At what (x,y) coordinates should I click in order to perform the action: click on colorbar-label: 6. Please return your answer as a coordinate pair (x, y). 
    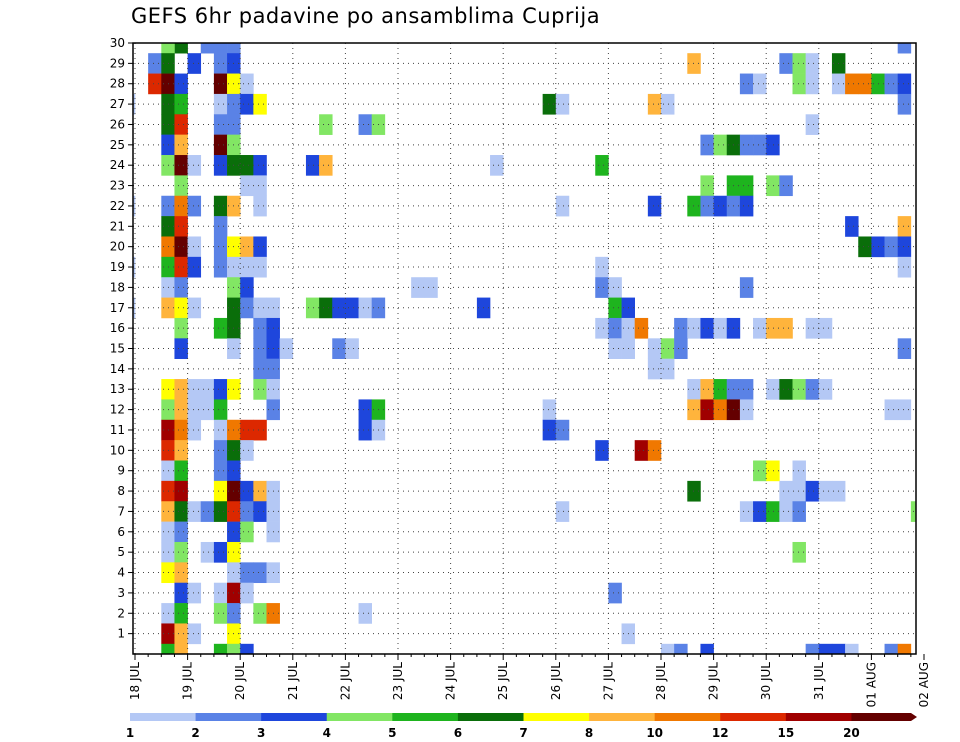
    Looking at the image, I should click on (458, 733).